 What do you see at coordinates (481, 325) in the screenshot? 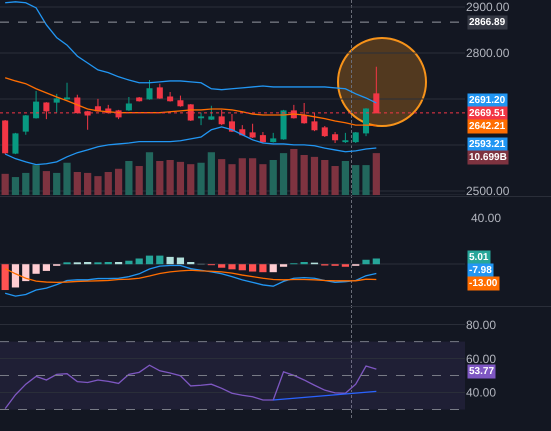
I see `y-tick-label: 80.00` at bounding box center [481, 325].